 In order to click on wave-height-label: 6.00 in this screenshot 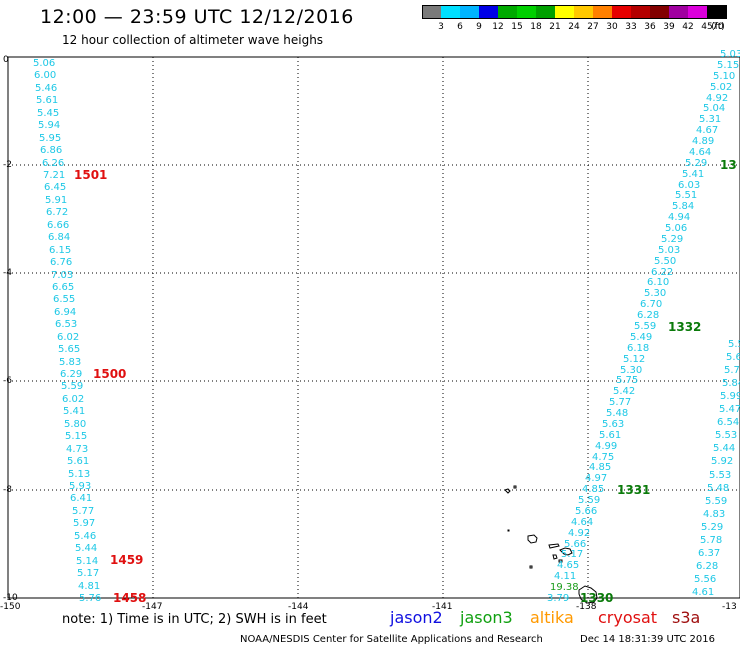, I will do `click(45, 75)`.